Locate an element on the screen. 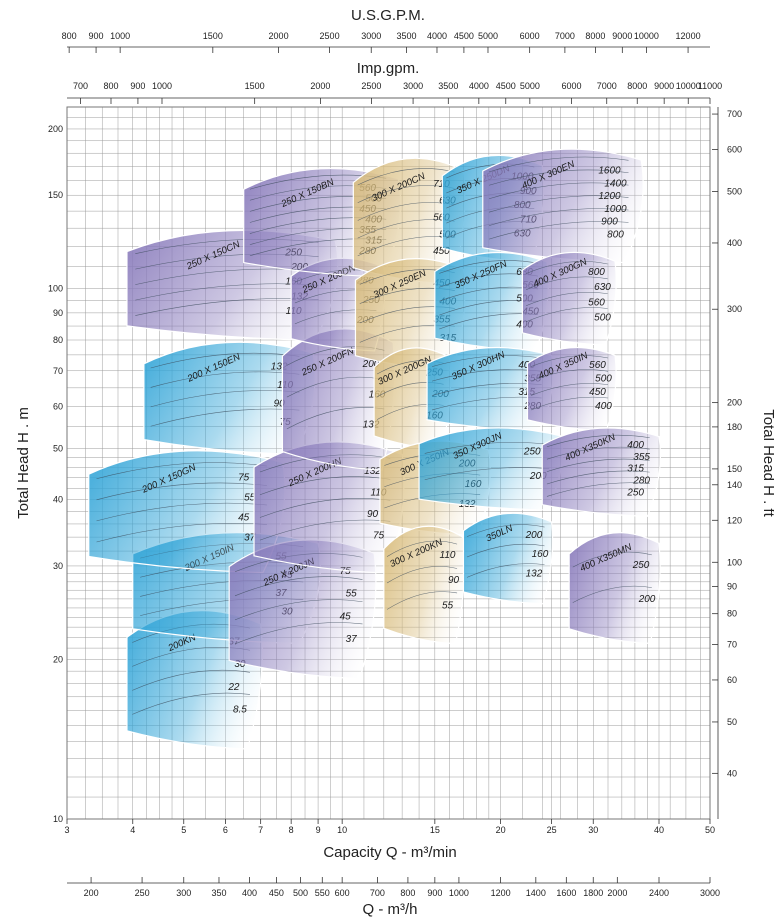  tick-label: 150 is located at coordinates (734, 469).